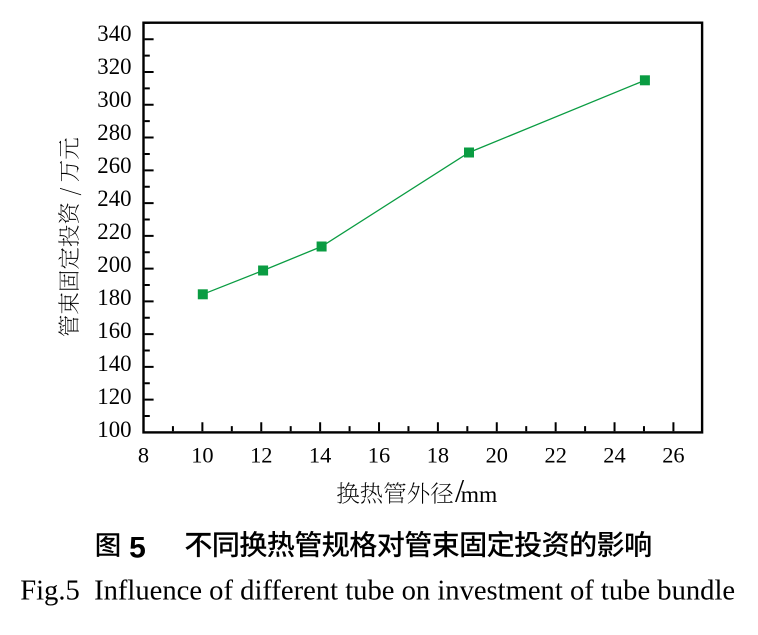 The image size is (758, 635). I want to click on svg-text: 16, so click(379, 454).